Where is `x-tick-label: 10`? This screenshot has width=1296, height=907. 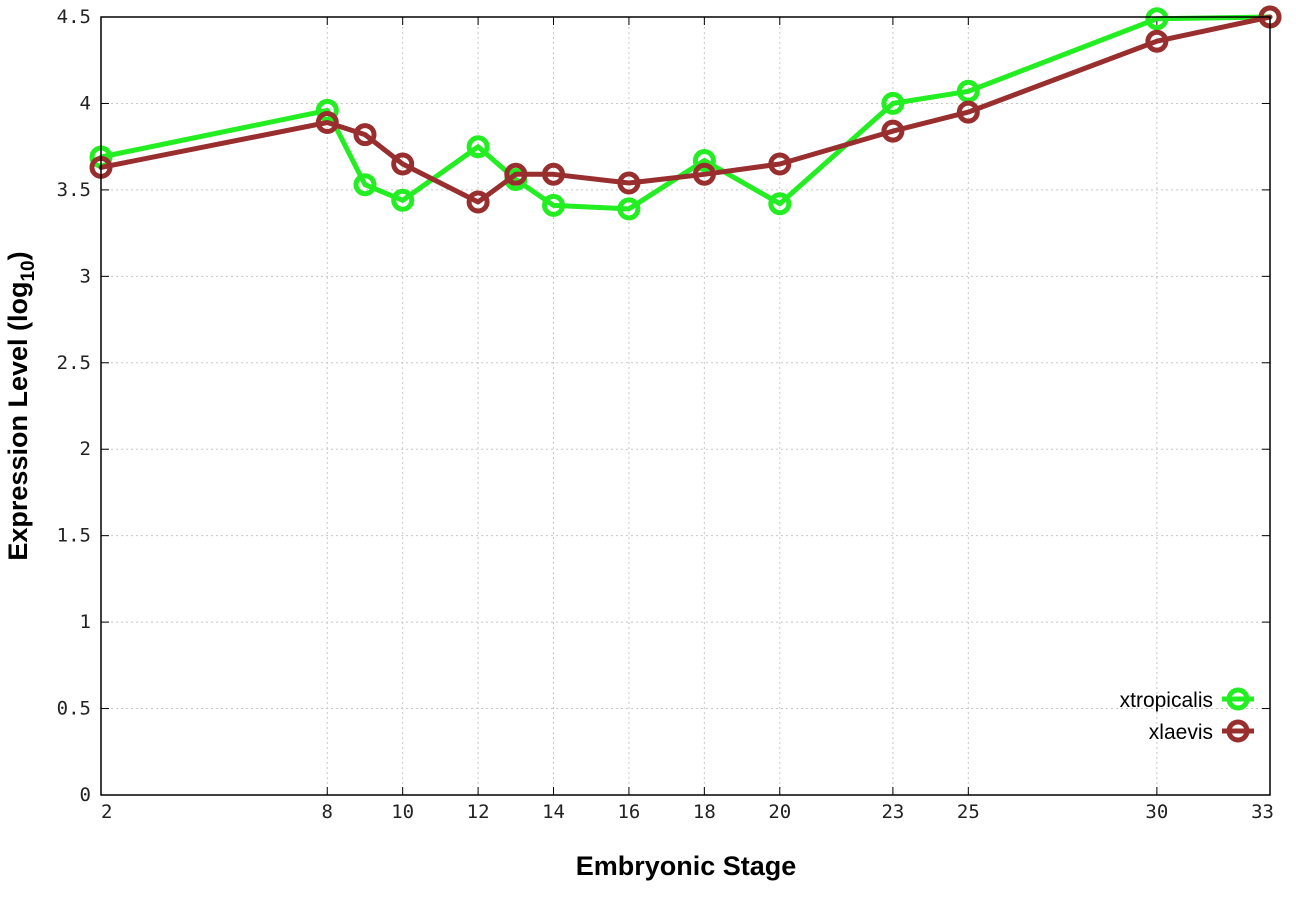
x-tick-label: 10 is located at coordinates (402, 812).